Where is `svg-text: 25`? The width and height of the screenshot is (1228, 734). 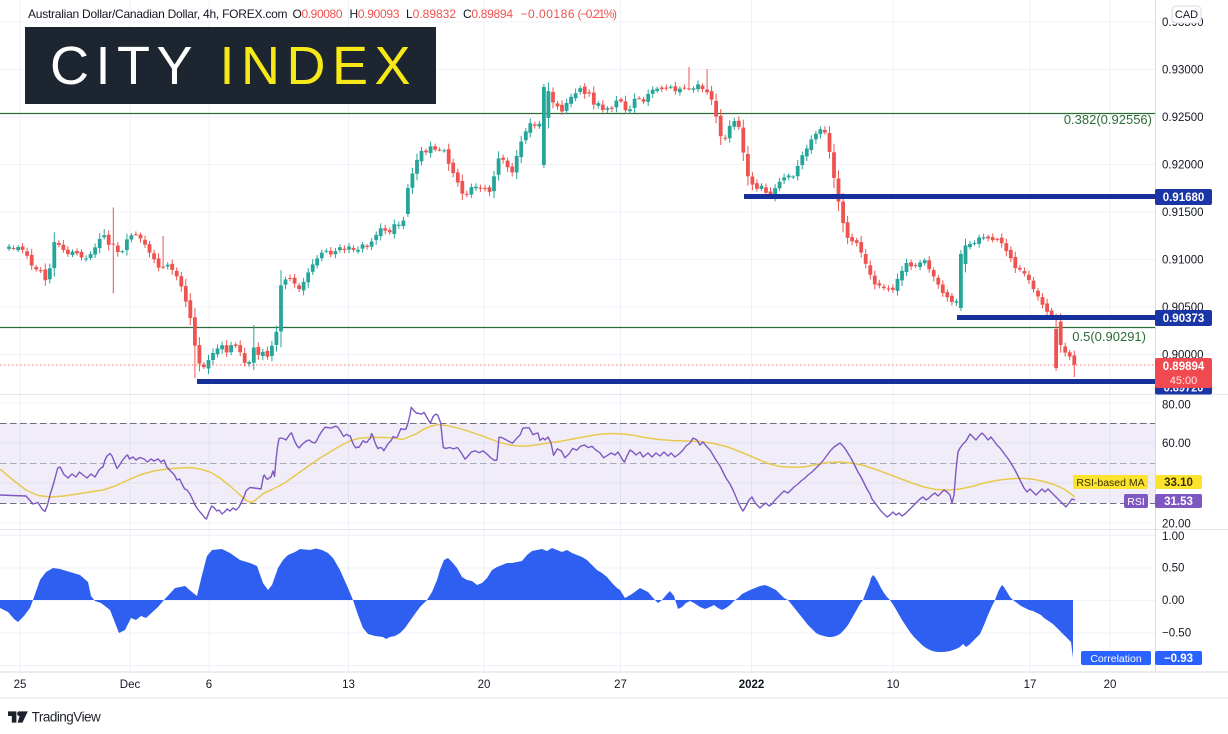 svg-text: 25 is located at coordinates (20, 685).